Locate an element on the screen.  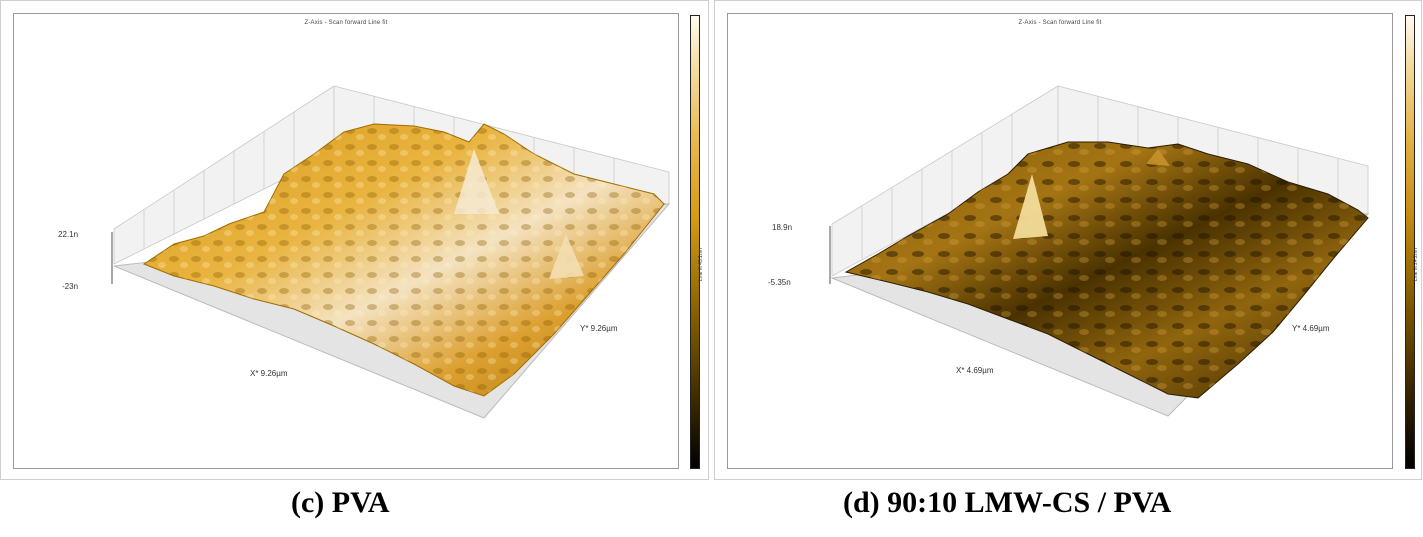
color-scale-label: Line fit 24.2nm is located at coordinates (1416, 264).